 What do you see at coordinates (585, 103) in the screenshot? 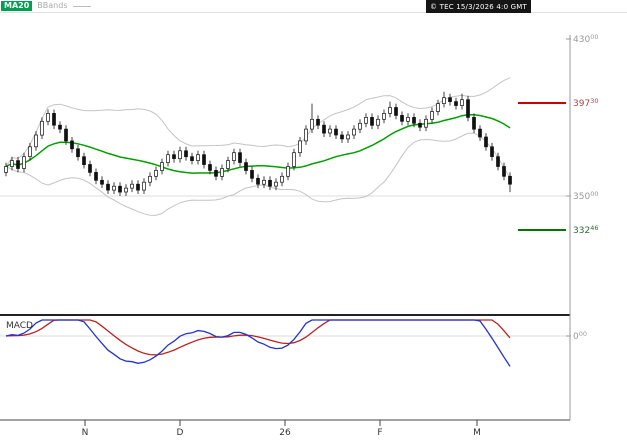
I see `price-axis-label: 39730` at bounding box center [585, 103].